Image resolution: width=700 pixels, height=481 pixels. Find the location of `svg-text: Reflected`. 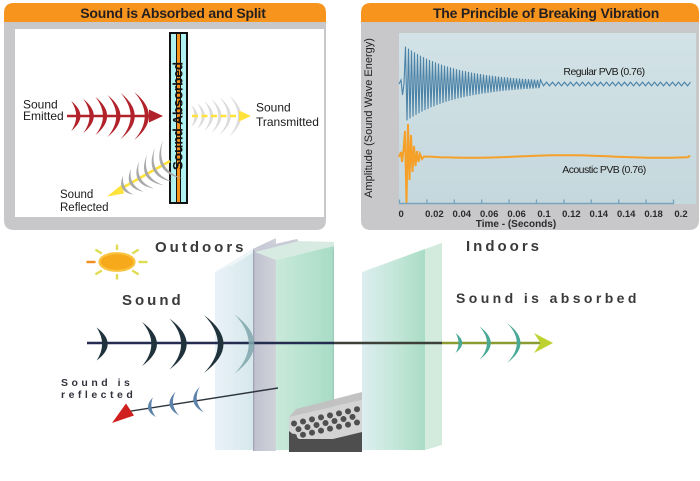

svg-text: Reflected is located at coordinates (84, 208).